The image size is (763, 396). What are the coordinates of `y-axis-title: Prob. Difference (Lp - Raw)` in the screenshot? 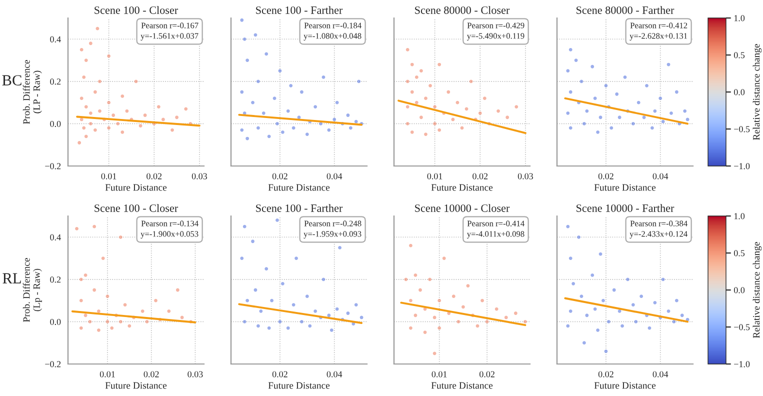 It's located at (32, 290).